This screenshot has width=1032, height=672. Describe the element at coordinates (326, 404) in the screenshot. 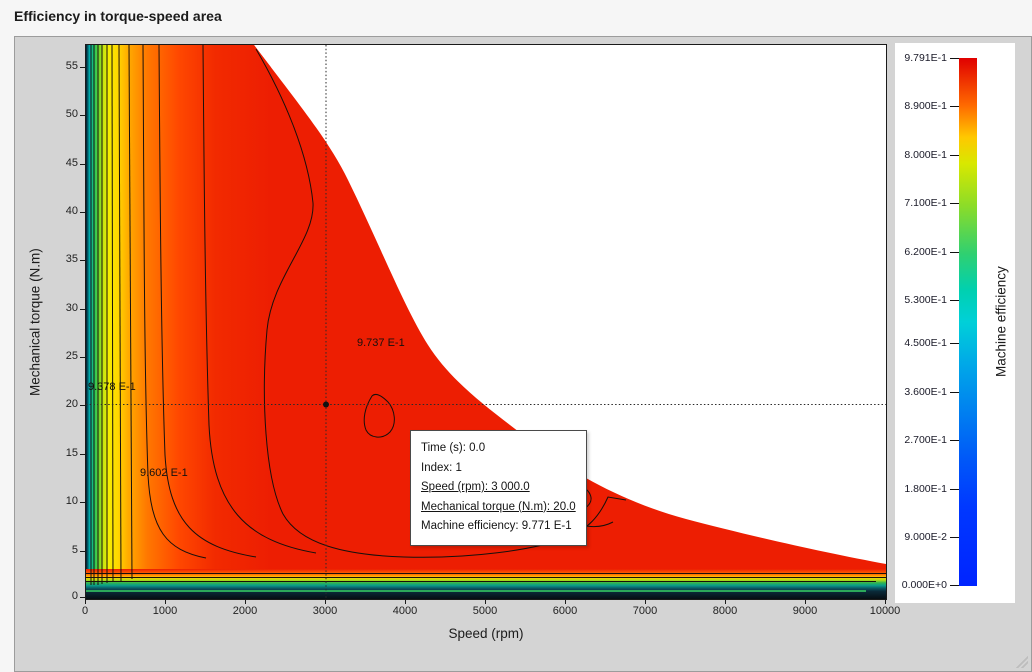

I see `cursor-point-marker` at that location.